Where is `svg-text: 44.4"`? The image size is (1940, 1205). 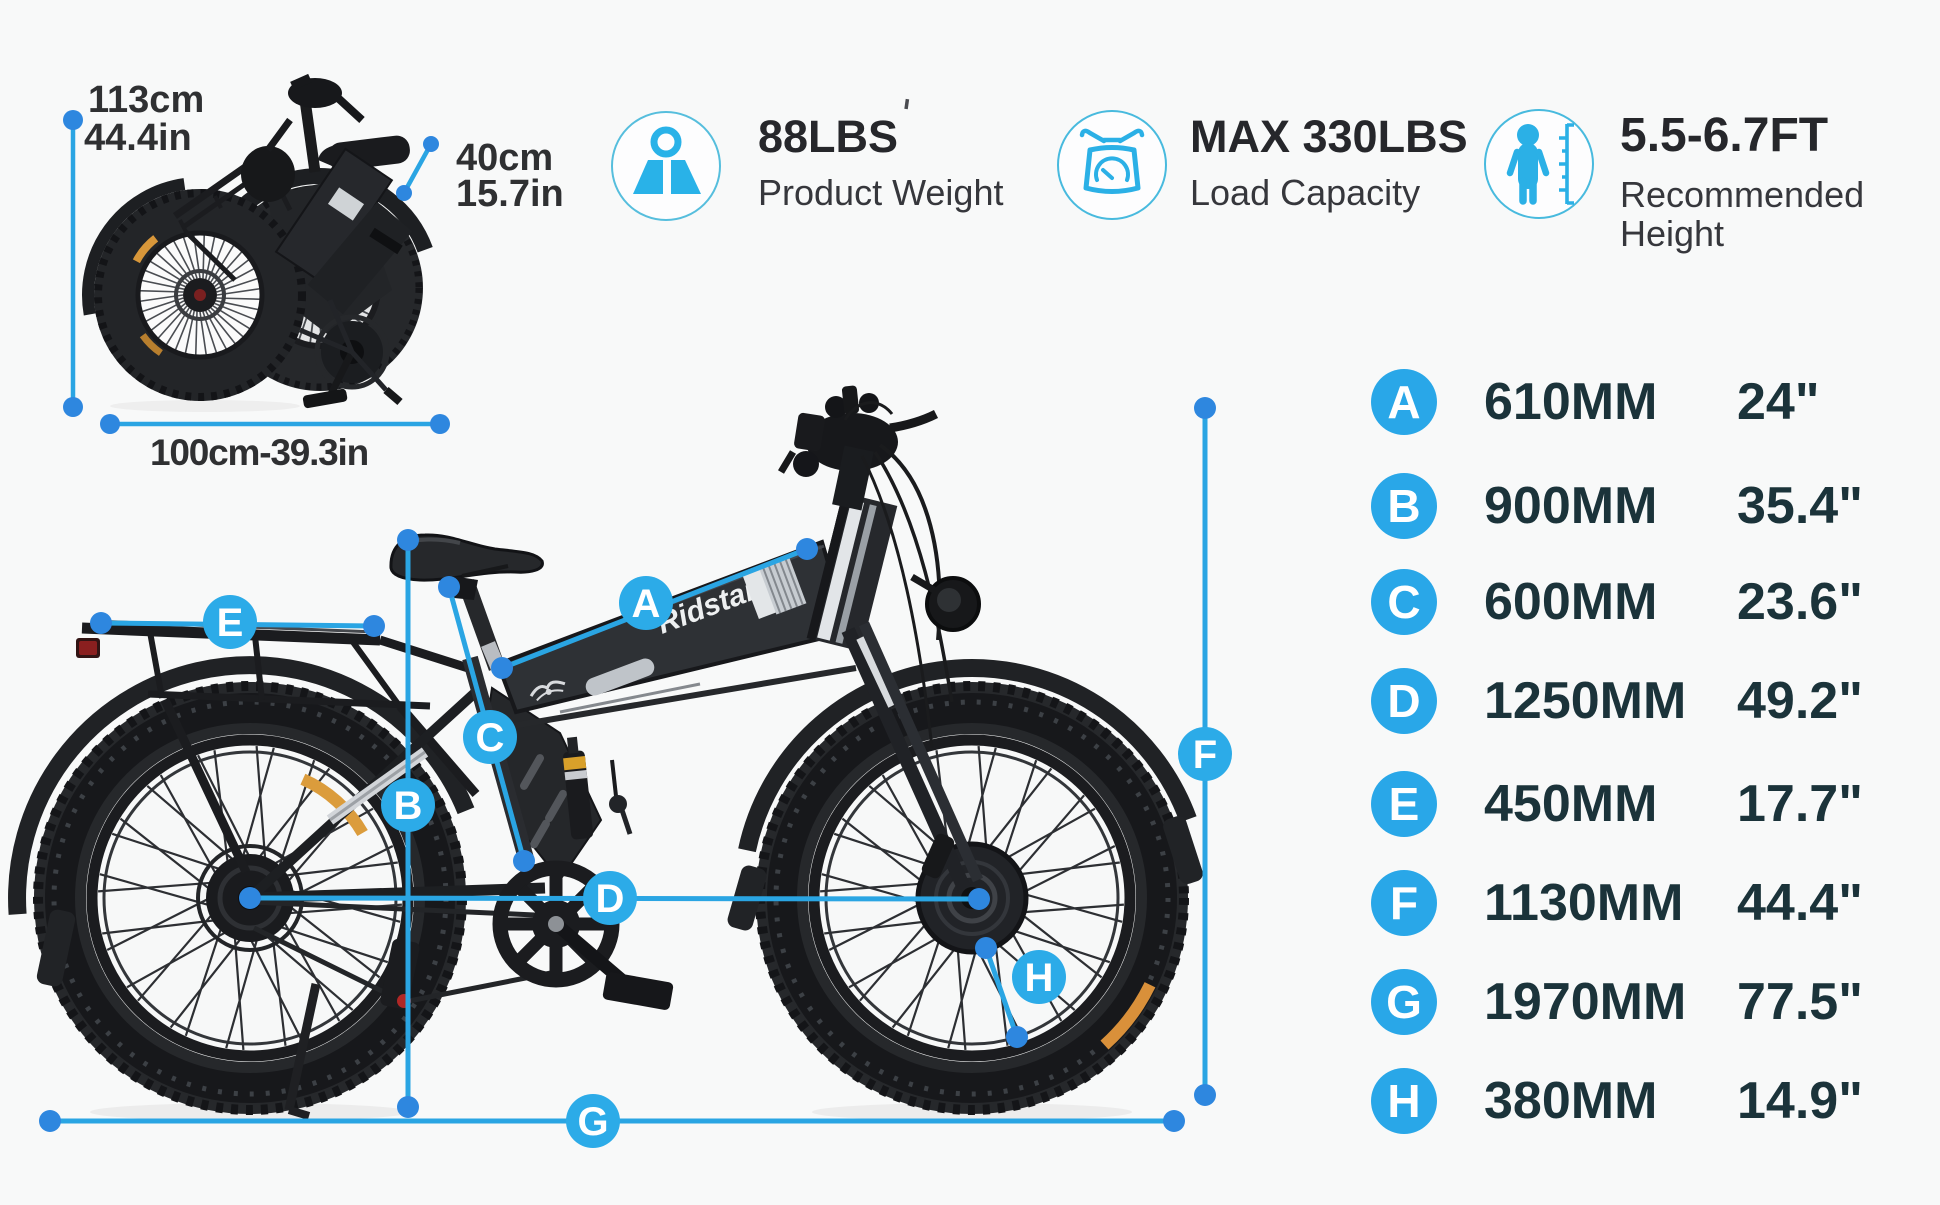
svg-text: 44.4" is located at coordinates (1800, 903).